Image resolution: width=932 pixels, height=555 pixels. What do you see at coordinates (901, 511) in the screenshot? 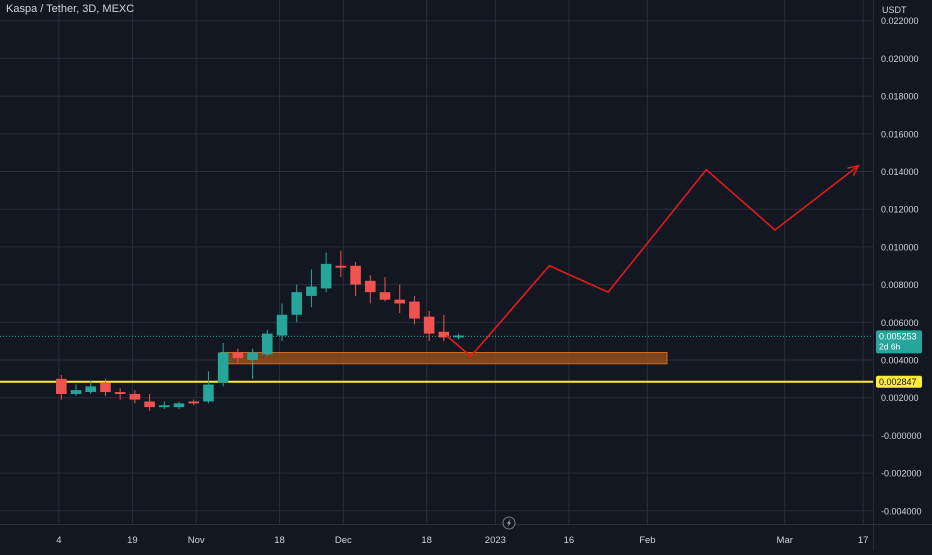
I see `price-axis-tick-label: -0.004000` at bounding box center [901, 511].